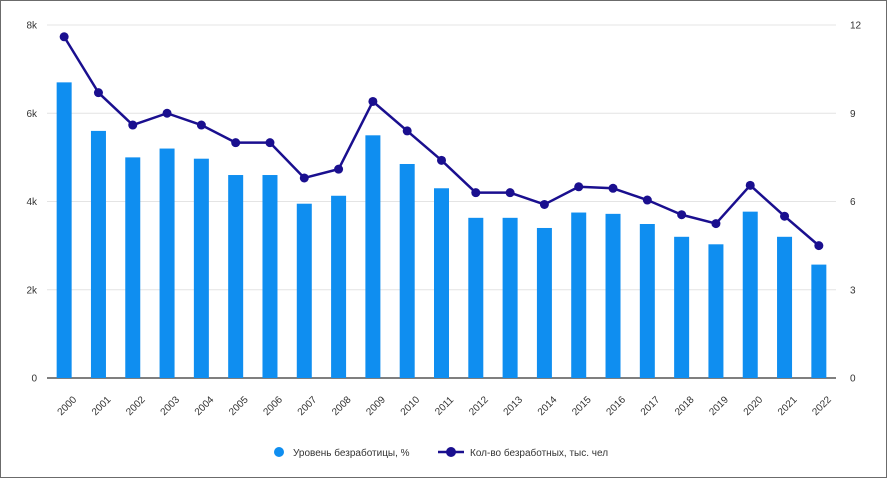 Image resolution: width=887 pixels, height=479 pixels. What do you see at coordinates (68, 406) in the screenshot?
I see `x-tick-label: 2000` at bounding box center [68, 406].